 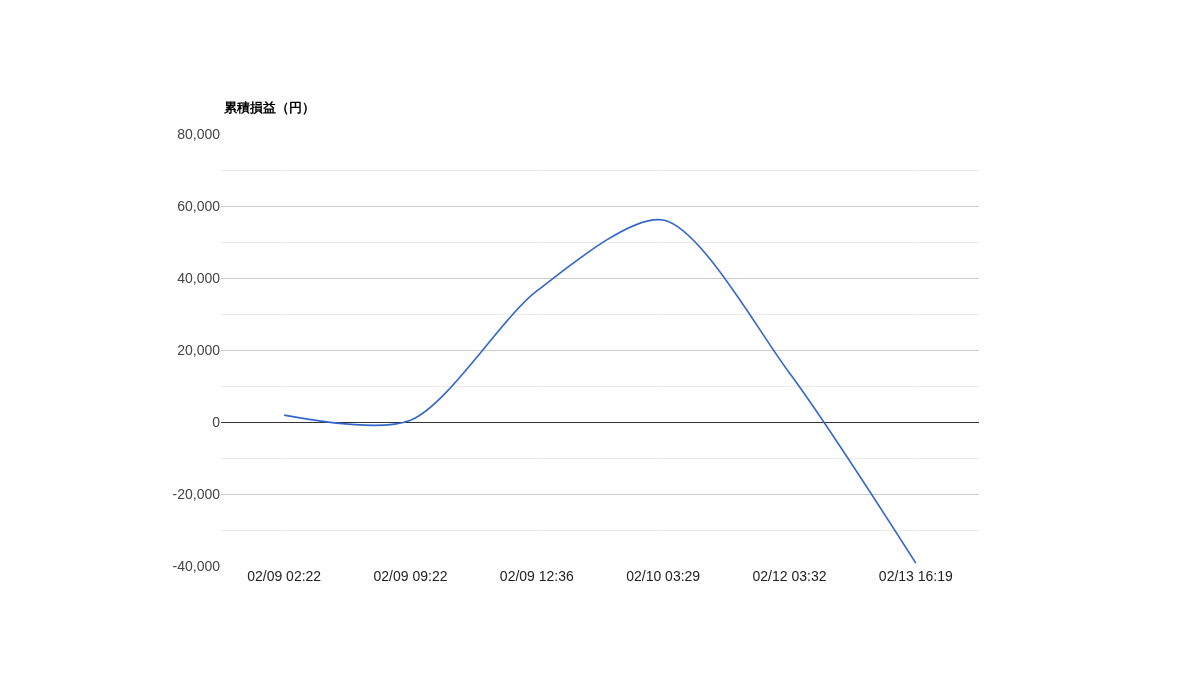 I want to click on x-tick-label: 02/12 03:32, so click(x=789, y=576).